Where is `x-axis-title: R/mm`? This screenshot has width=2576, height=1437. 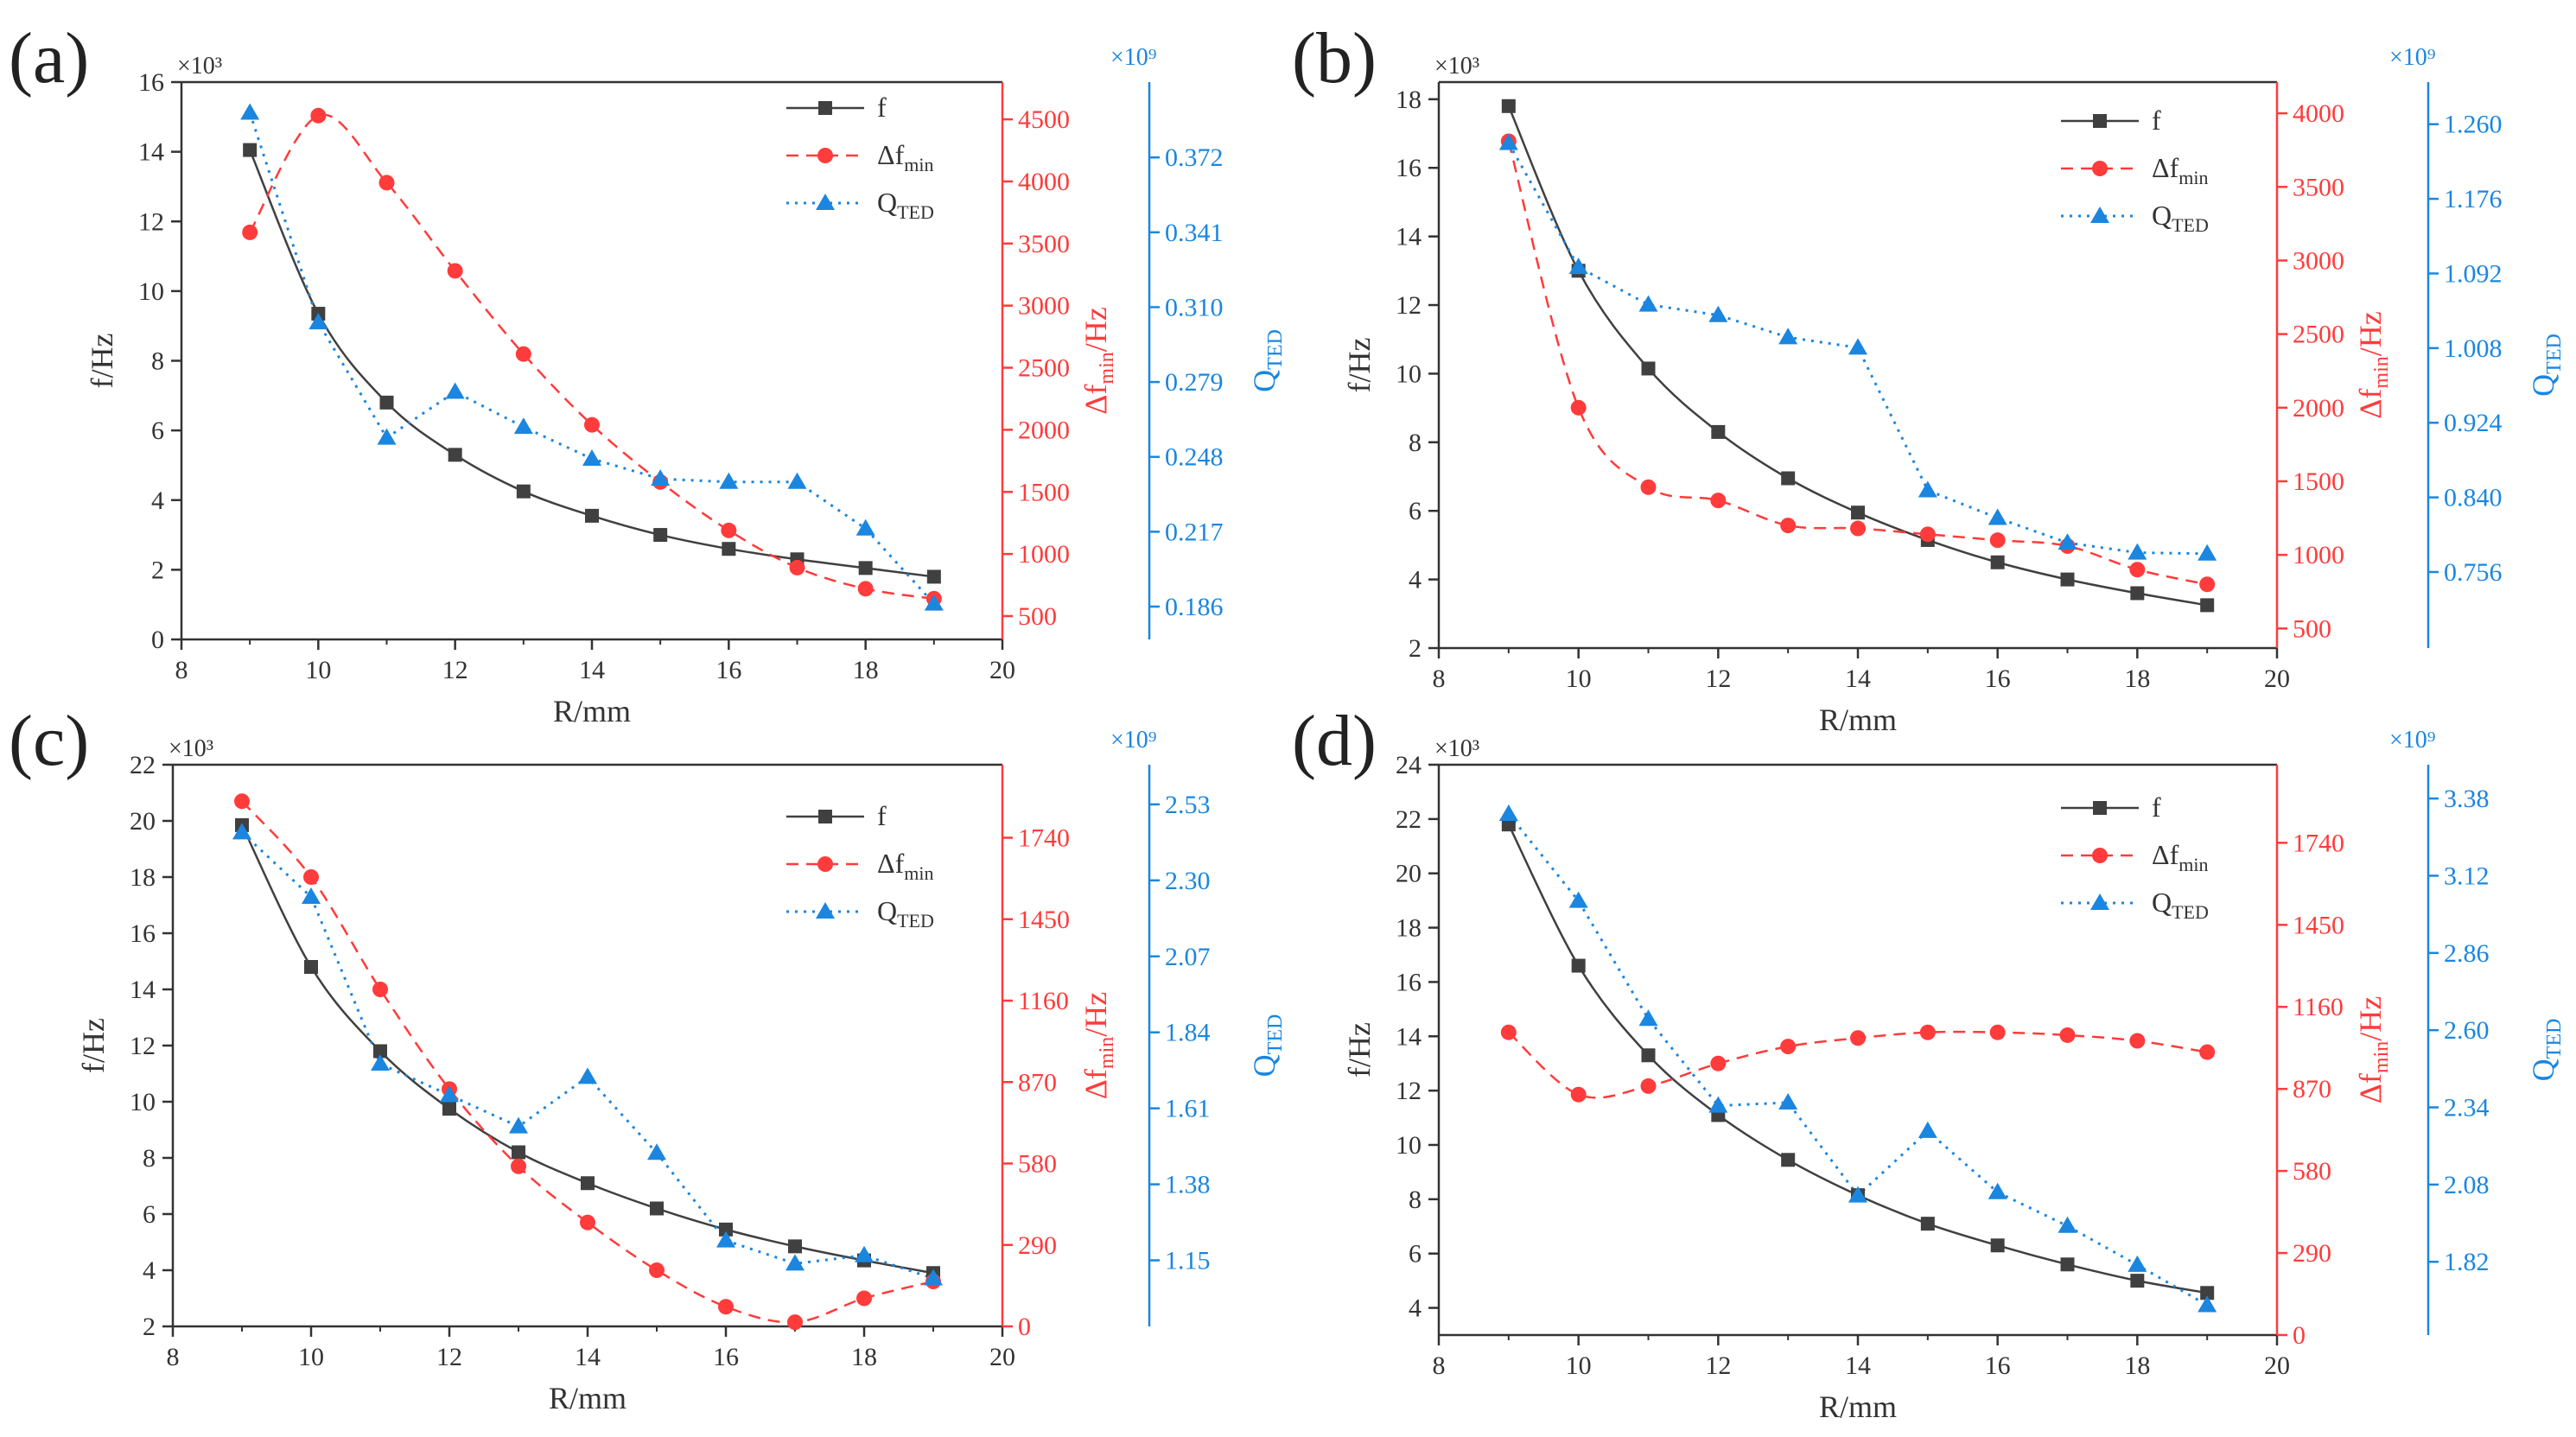
x-axis-title: R/mm is located at coordinates (1858, 1406).